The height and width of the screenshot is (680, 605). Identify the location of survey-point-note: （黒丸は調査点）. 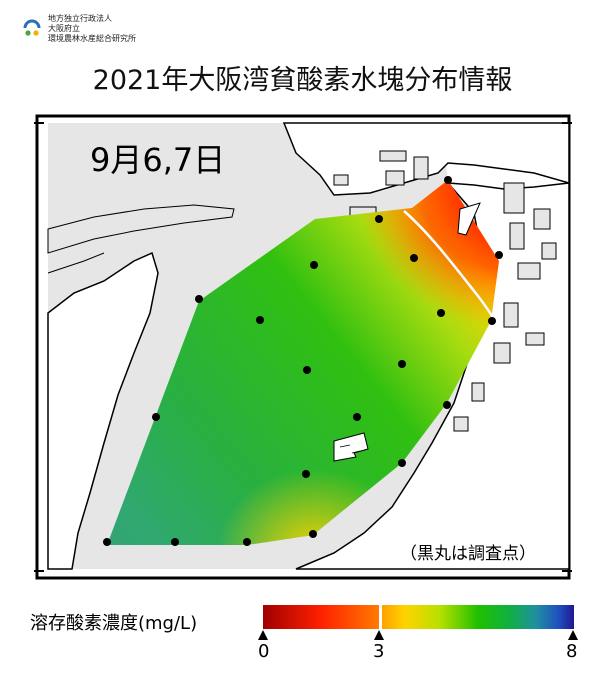
(468, 551).